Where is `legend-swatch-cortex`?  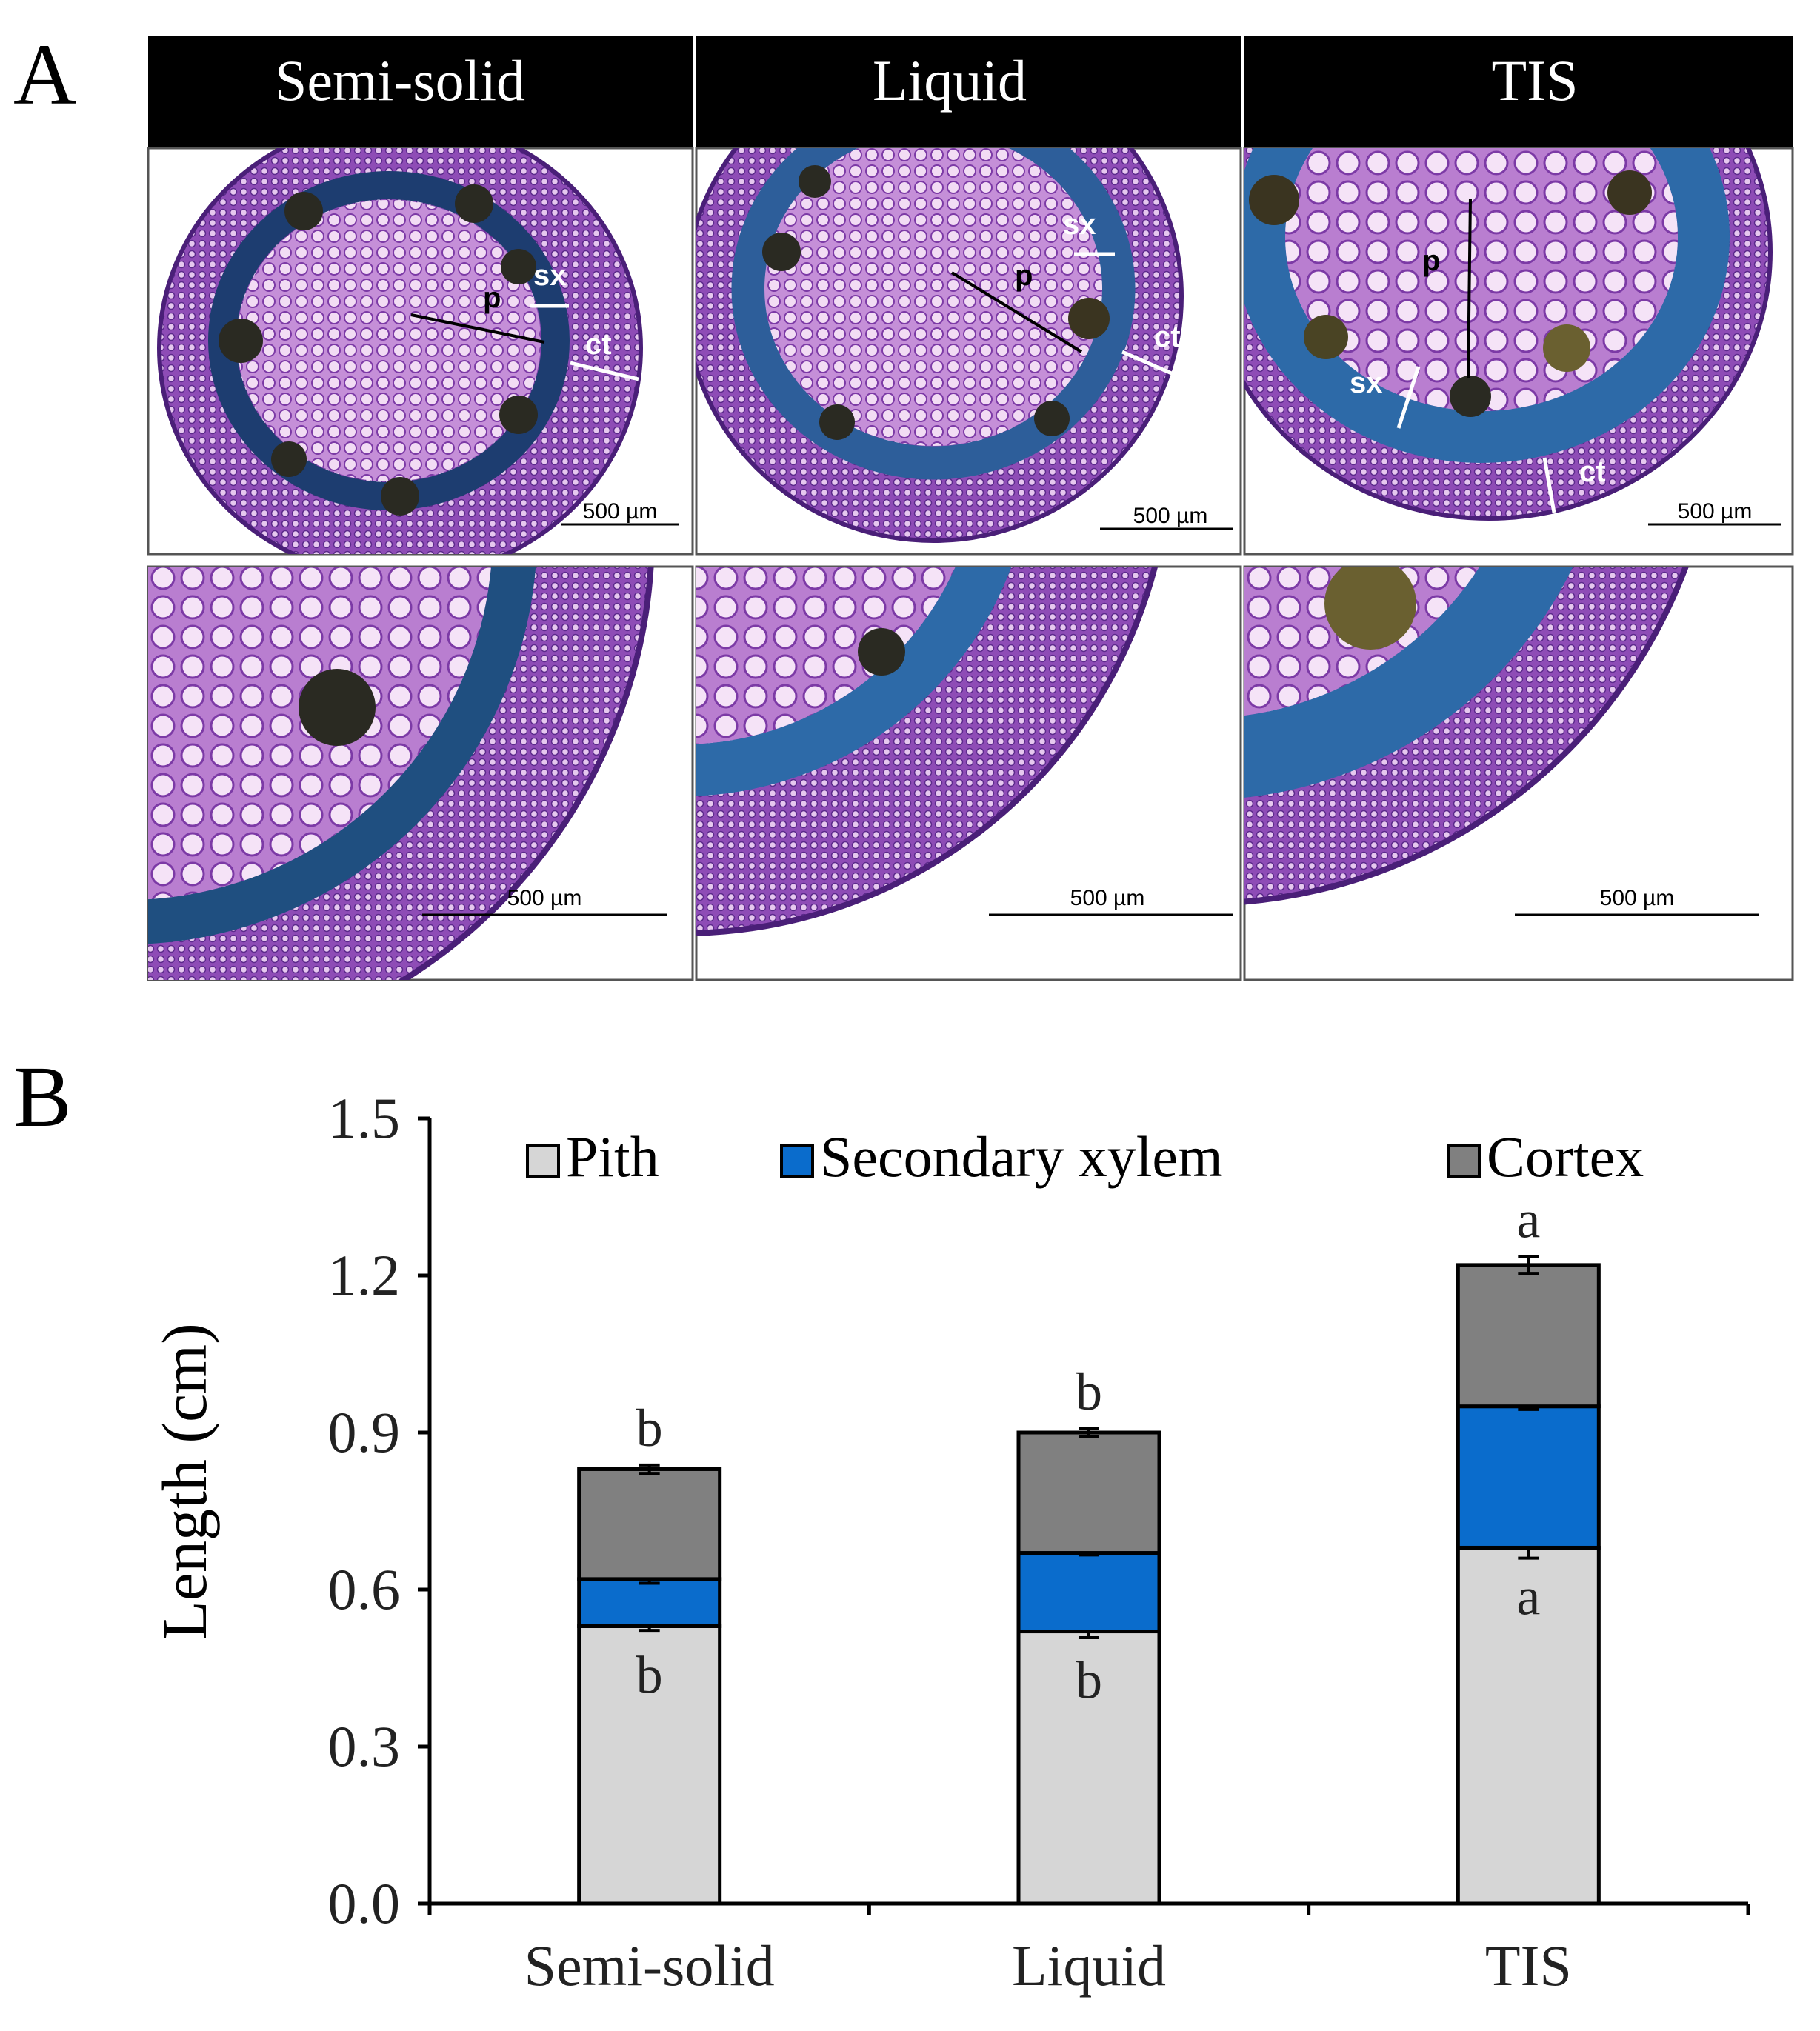 legend-swatch-cortex is located at coordinates (1464, 1161).